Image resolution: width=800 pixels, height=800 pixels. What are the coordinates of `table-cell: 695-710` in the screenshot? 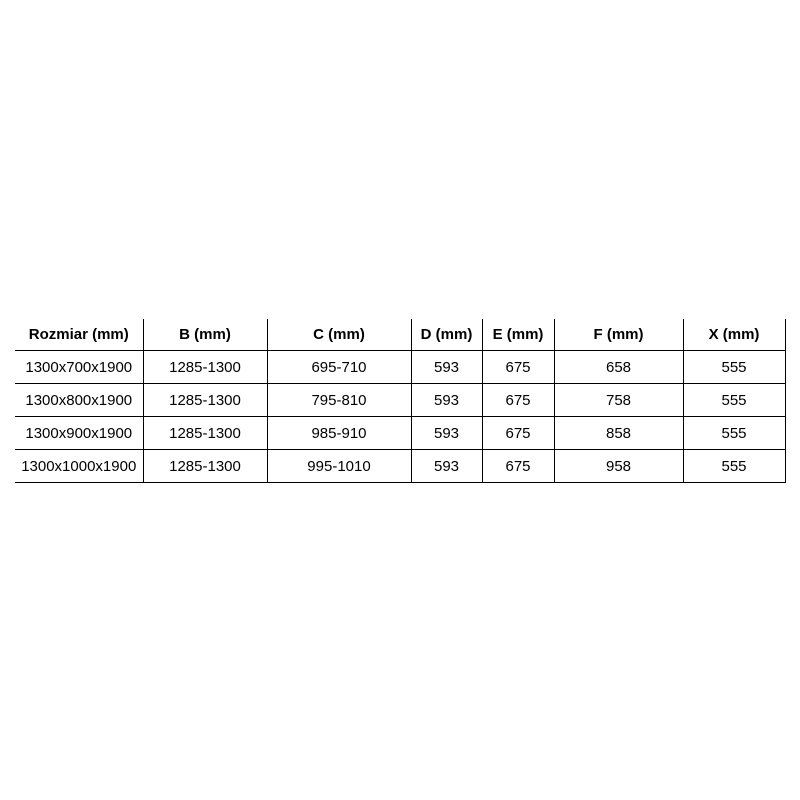 It's located at (339, 367).